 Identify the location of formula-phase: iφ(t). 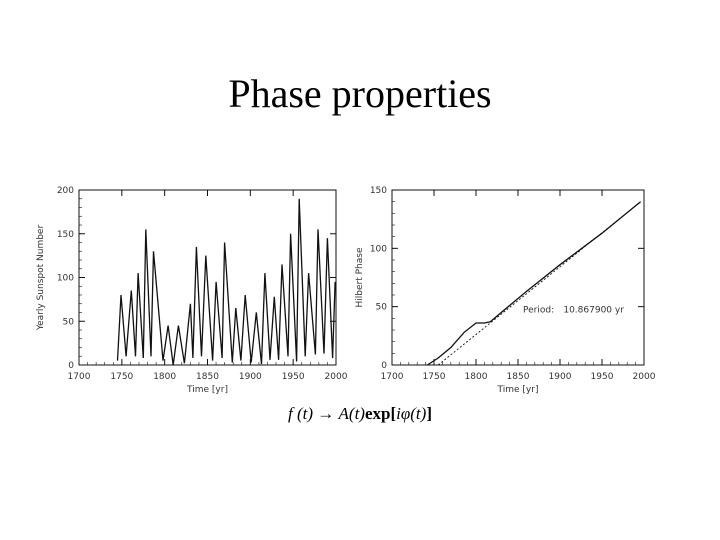
(411, 413).